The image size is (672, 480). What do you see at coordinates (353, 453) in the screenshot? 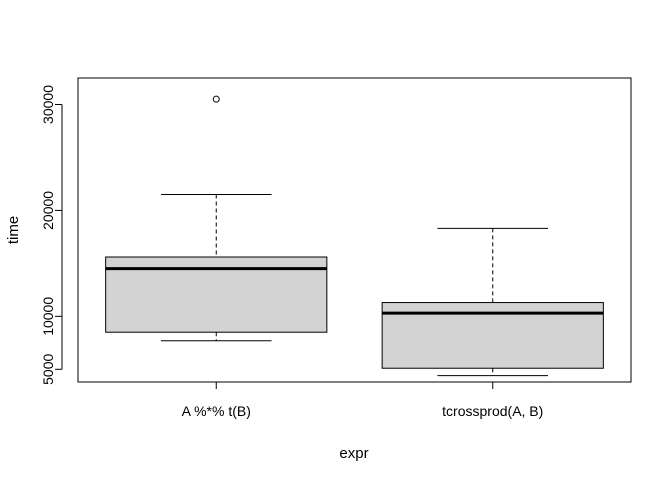
I see `x-axis-label: expr` at bounding box center [353, 453].